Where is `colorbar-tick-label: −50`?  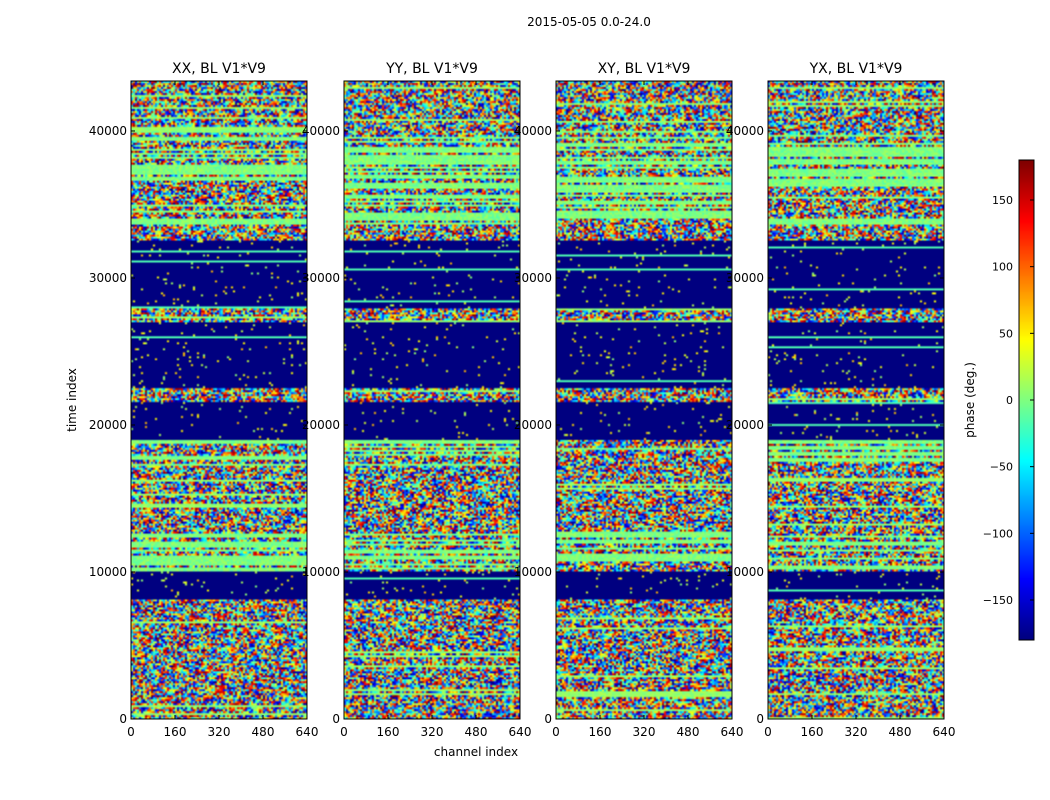
colorbar-tick-label: −50 is located at coordinates (1001, 467).